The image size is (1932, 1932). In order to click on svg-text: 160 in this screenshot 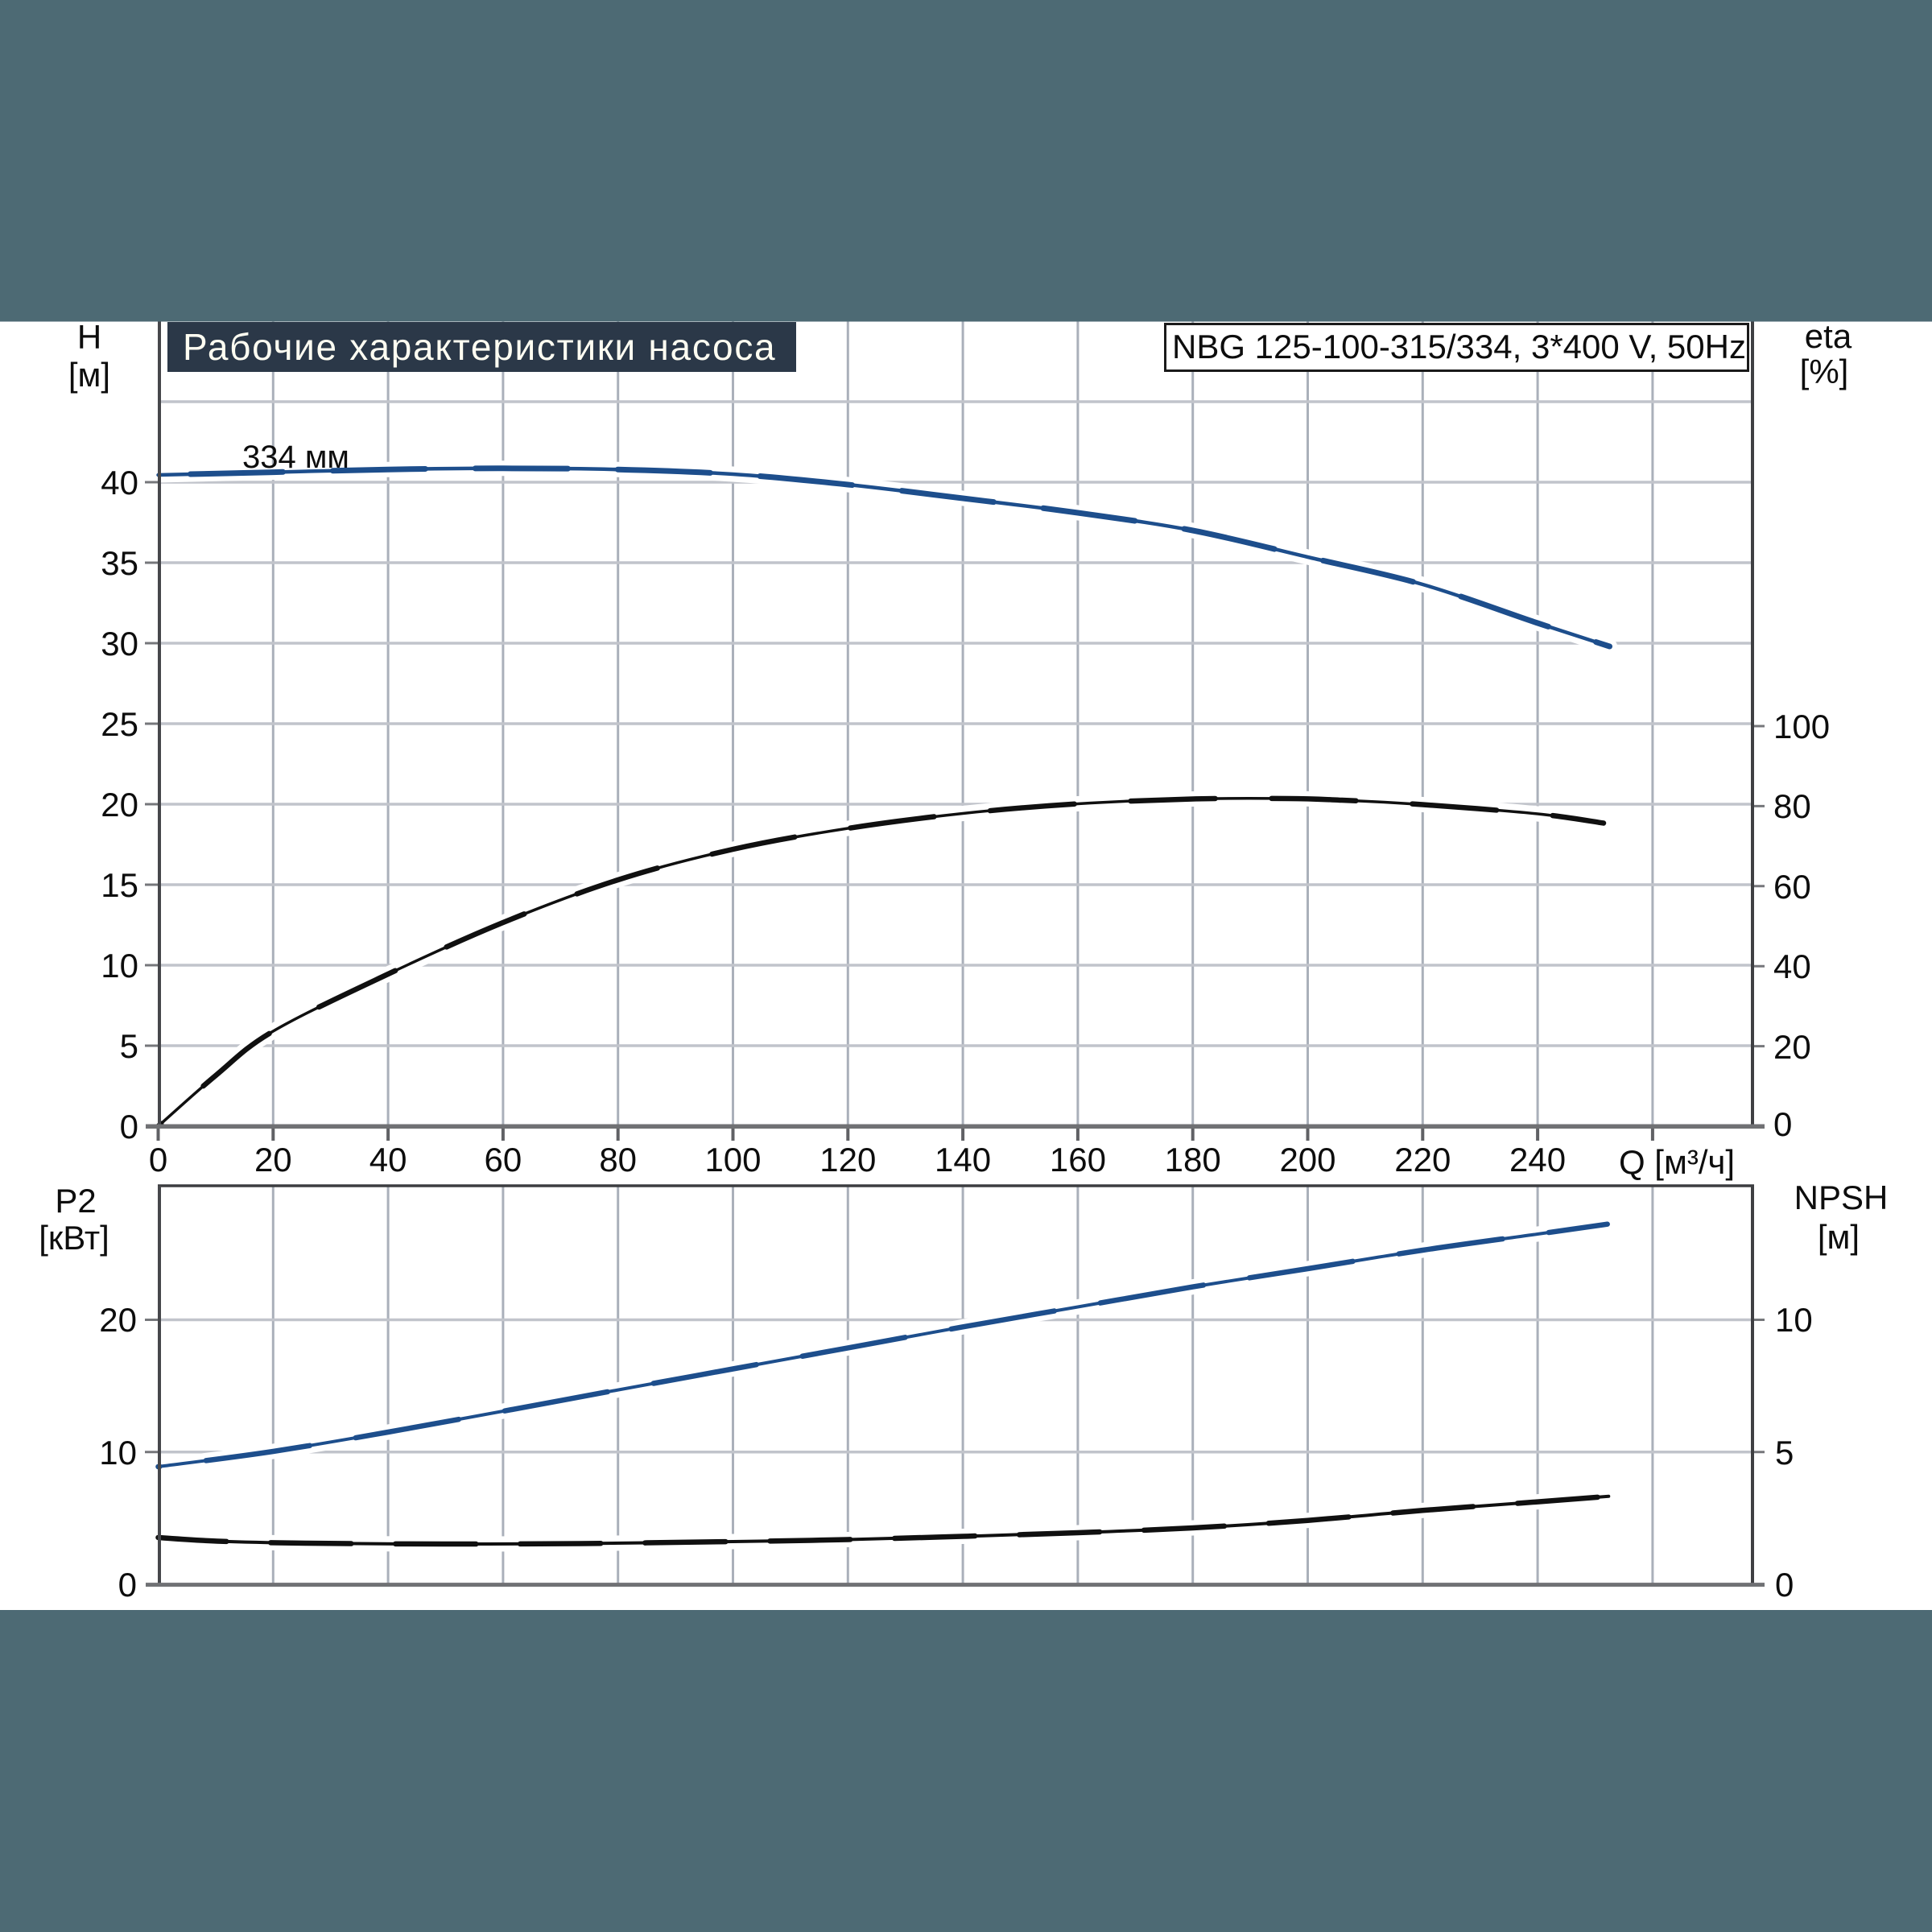, I will do `click(1078, 1160)`.